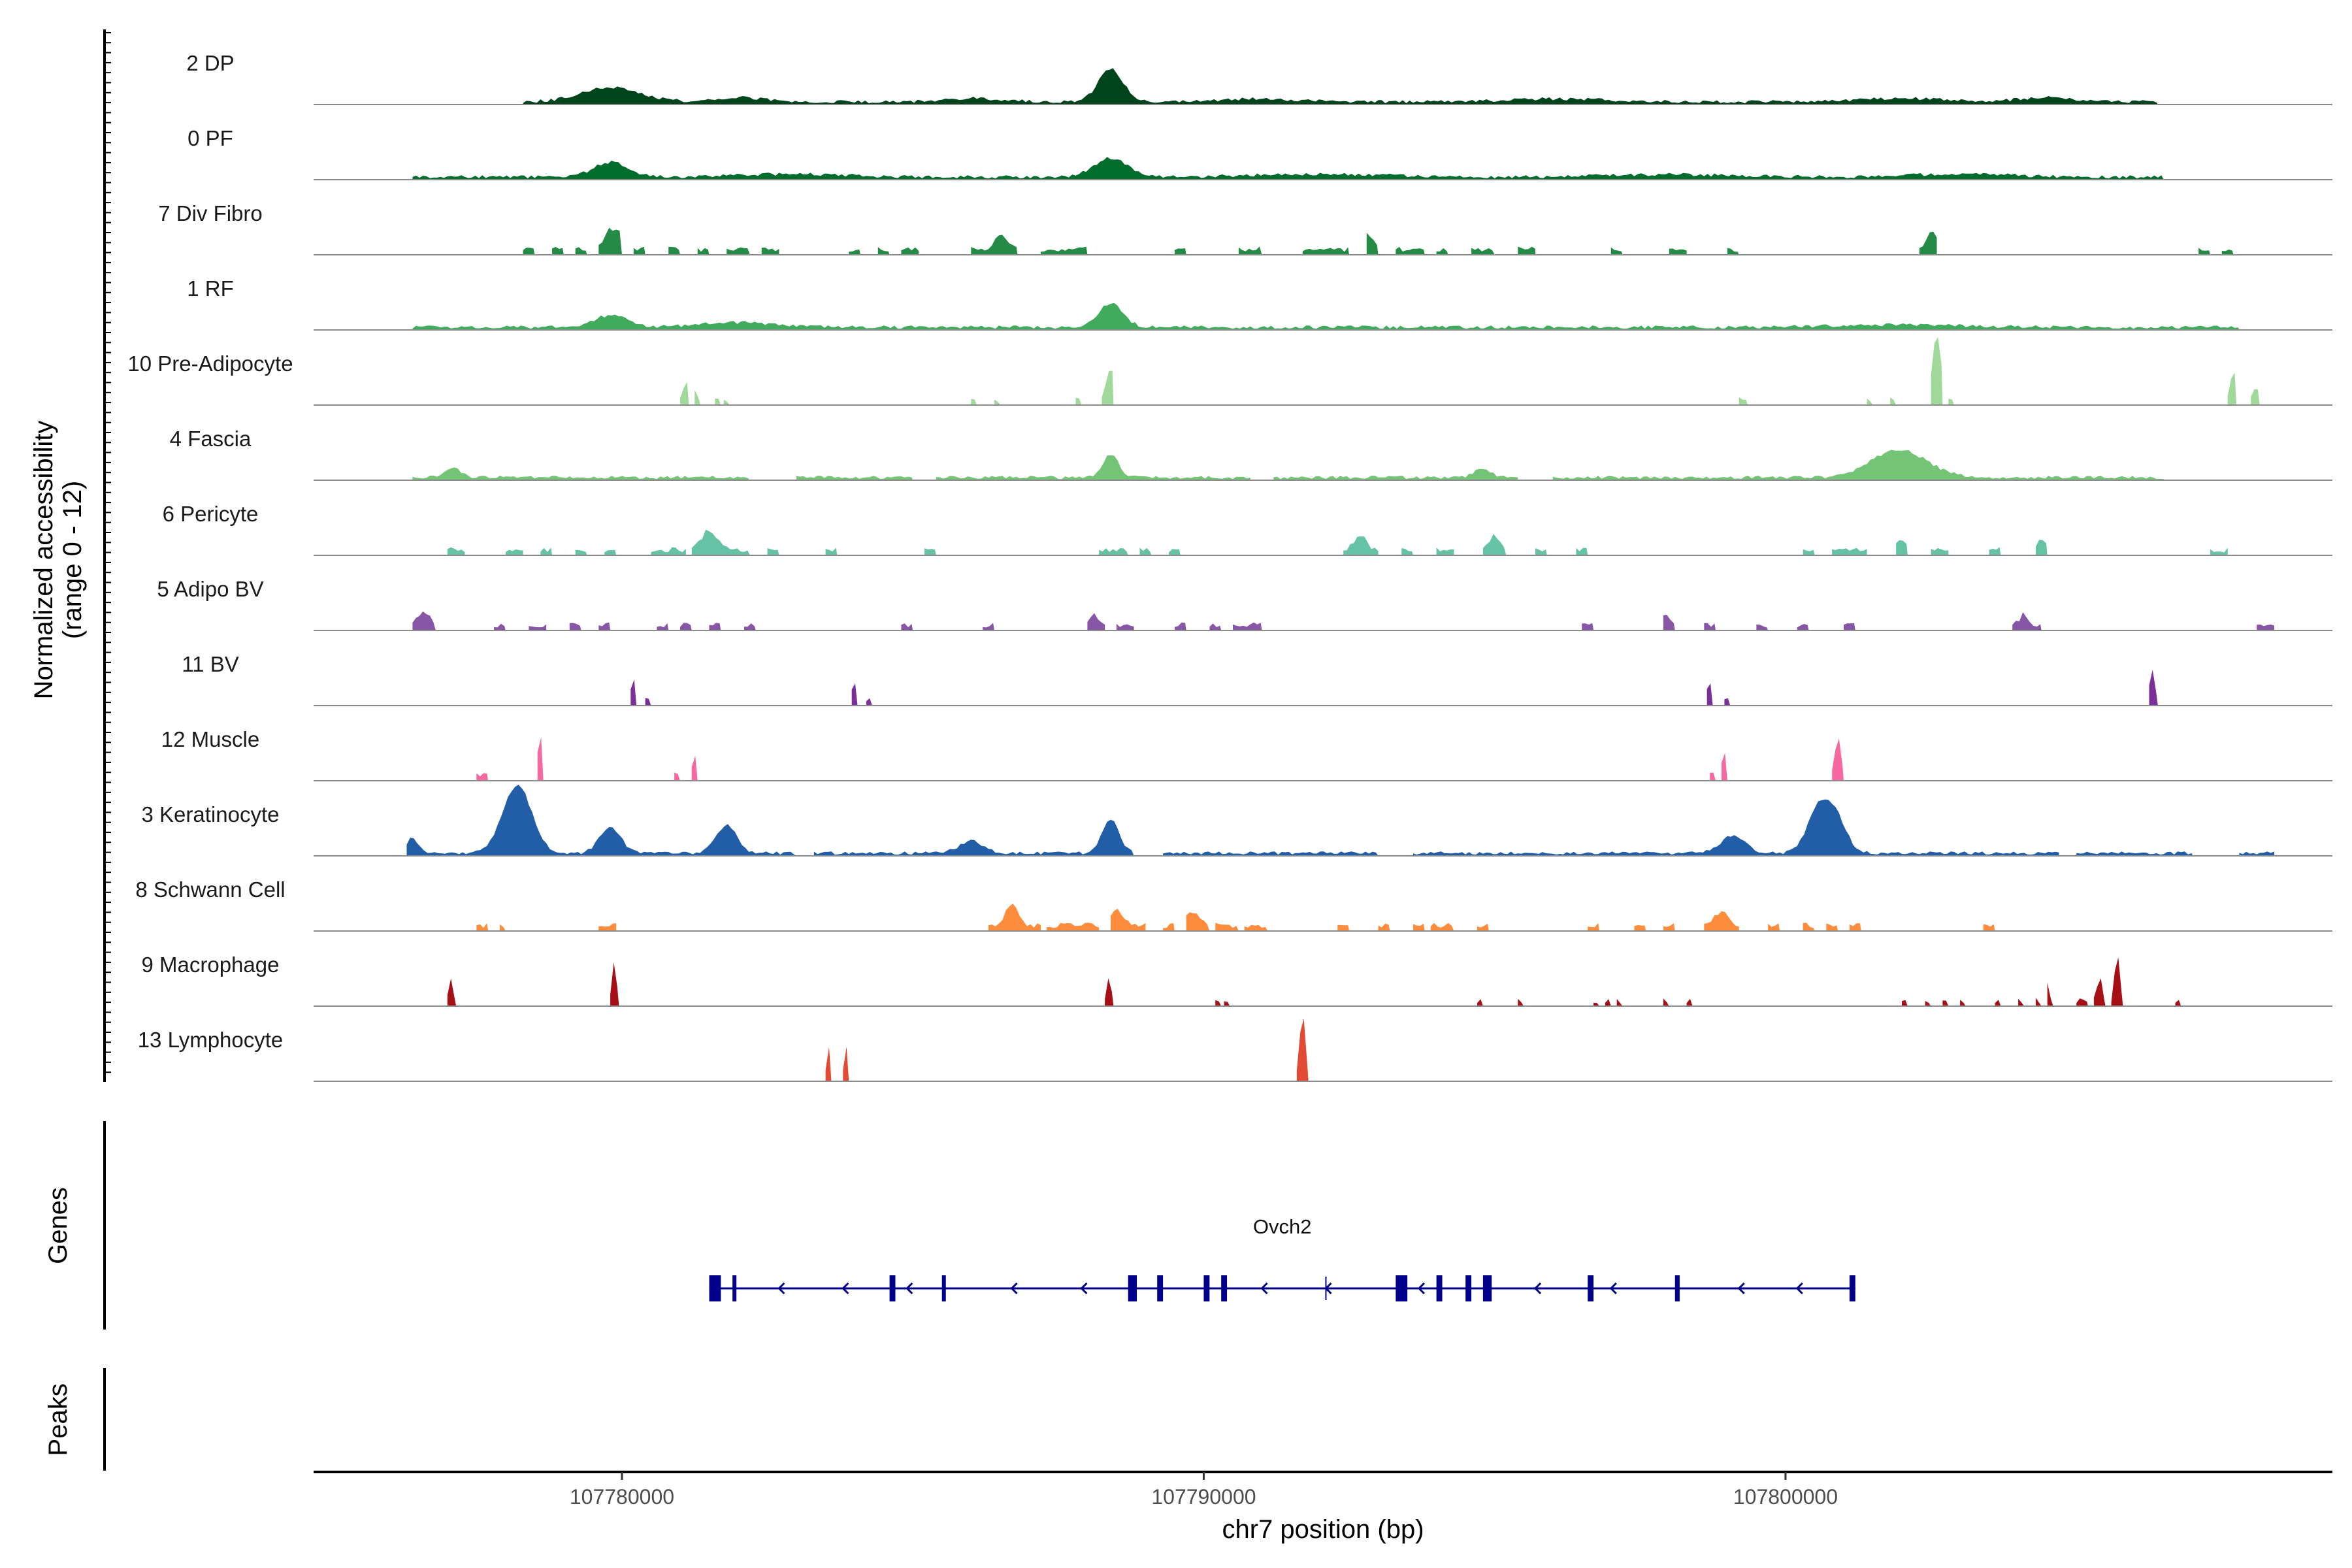 Image resolution: width=2352 pixels, height=1568 pixels. I want to click on track-label-3-keratinocyte: 3 Keratinocyte, so click(211, 814).